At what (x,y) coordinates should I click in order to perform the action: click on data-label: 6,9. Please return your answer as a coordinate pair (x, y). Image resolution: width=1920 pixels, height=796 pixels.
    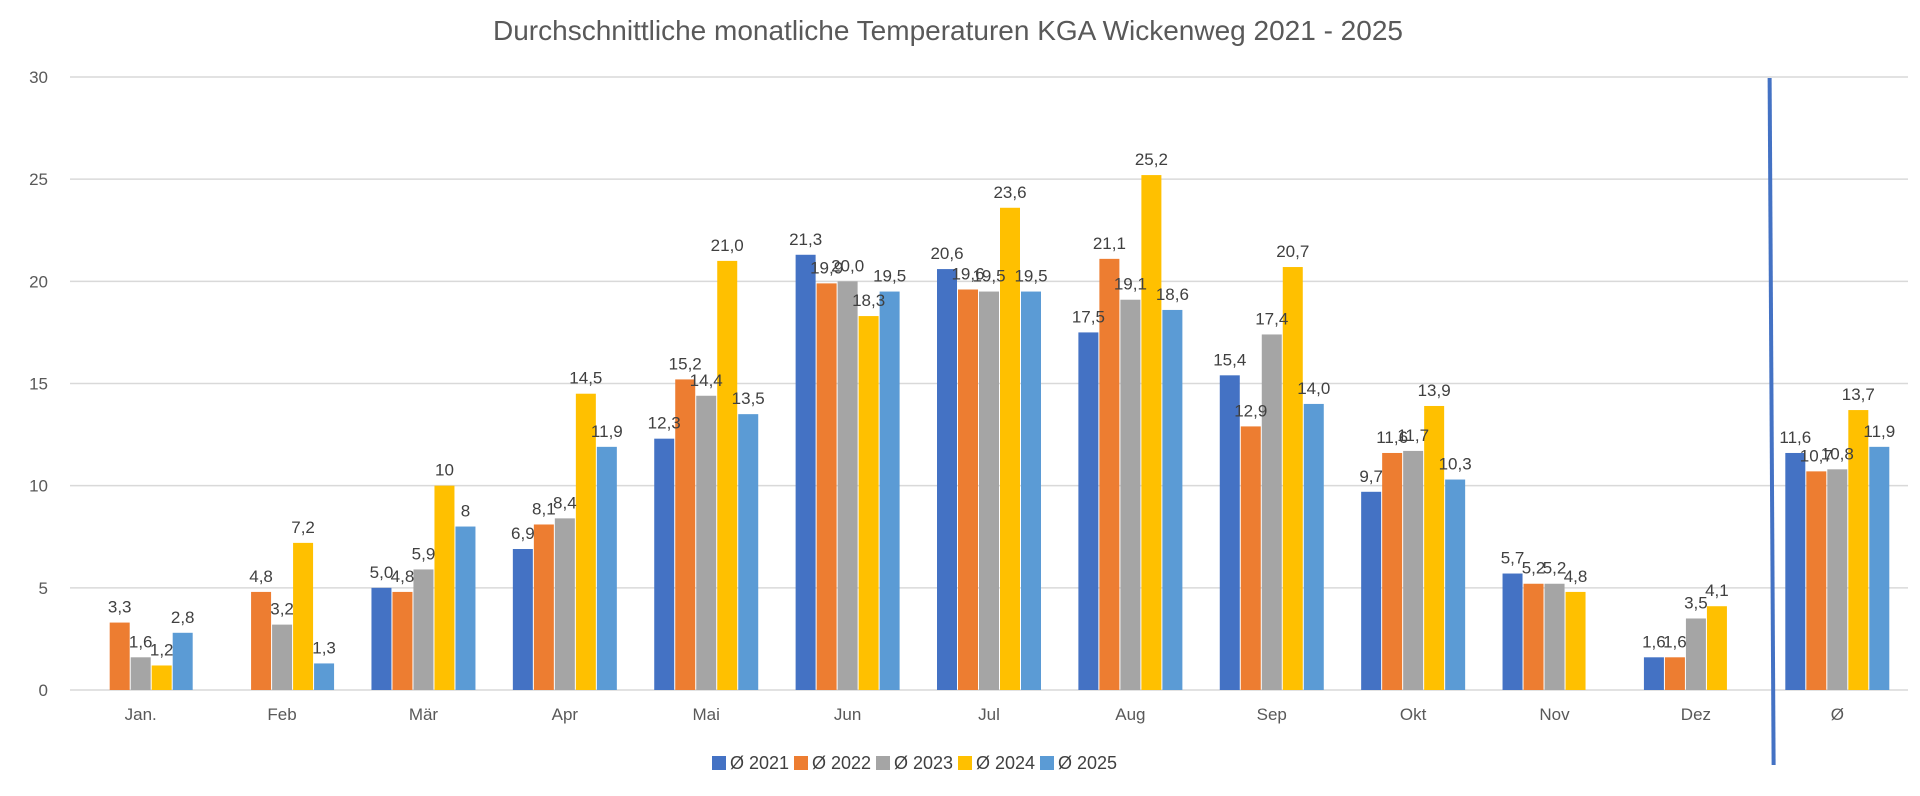
    Looking at the image, I should click on (523, 533).